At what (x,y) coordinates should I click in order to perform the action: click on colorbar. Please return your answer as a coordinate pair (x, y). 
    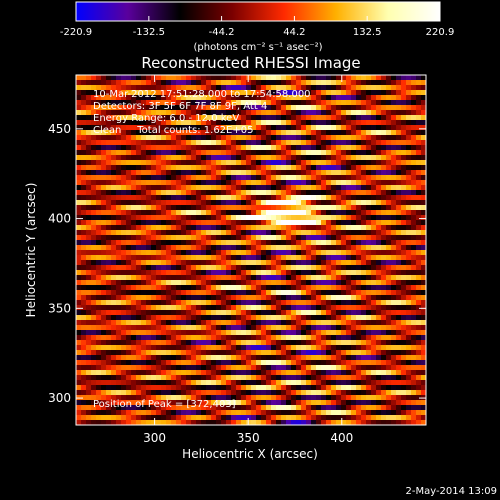
    Looking at the image, I should click on (258, 11).